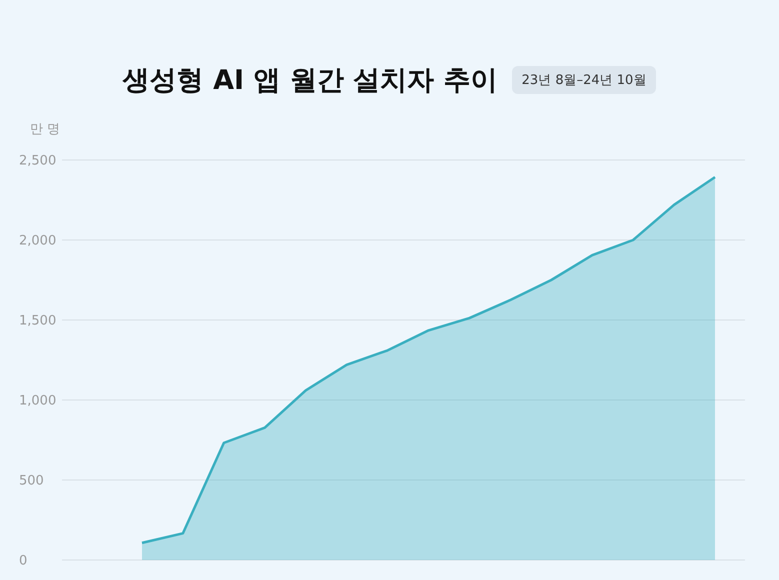  What do you see at coordinates (584, 80) in the screenshot?
I see `chart-subtitle: 23년 8월–24년 10월` at bounding box center [584, 80].